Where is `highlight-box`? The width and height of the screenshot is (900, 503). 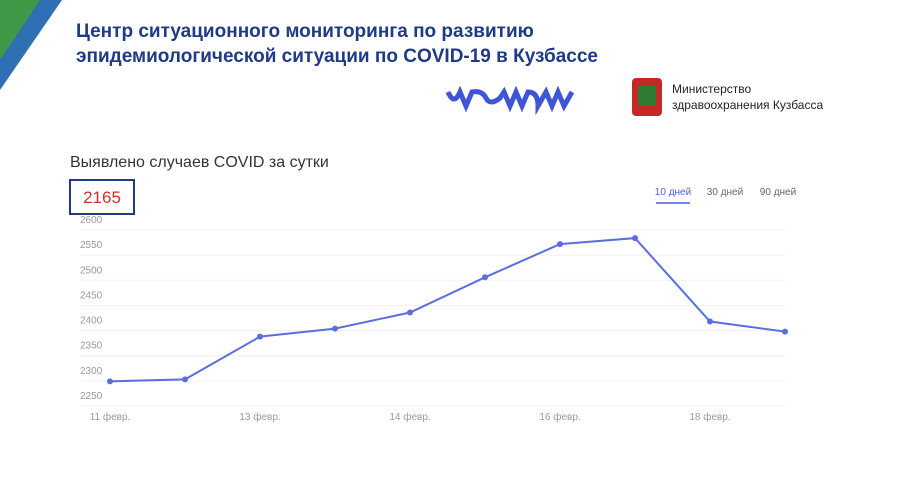
highlight-box is located at coordinates (102, 197).